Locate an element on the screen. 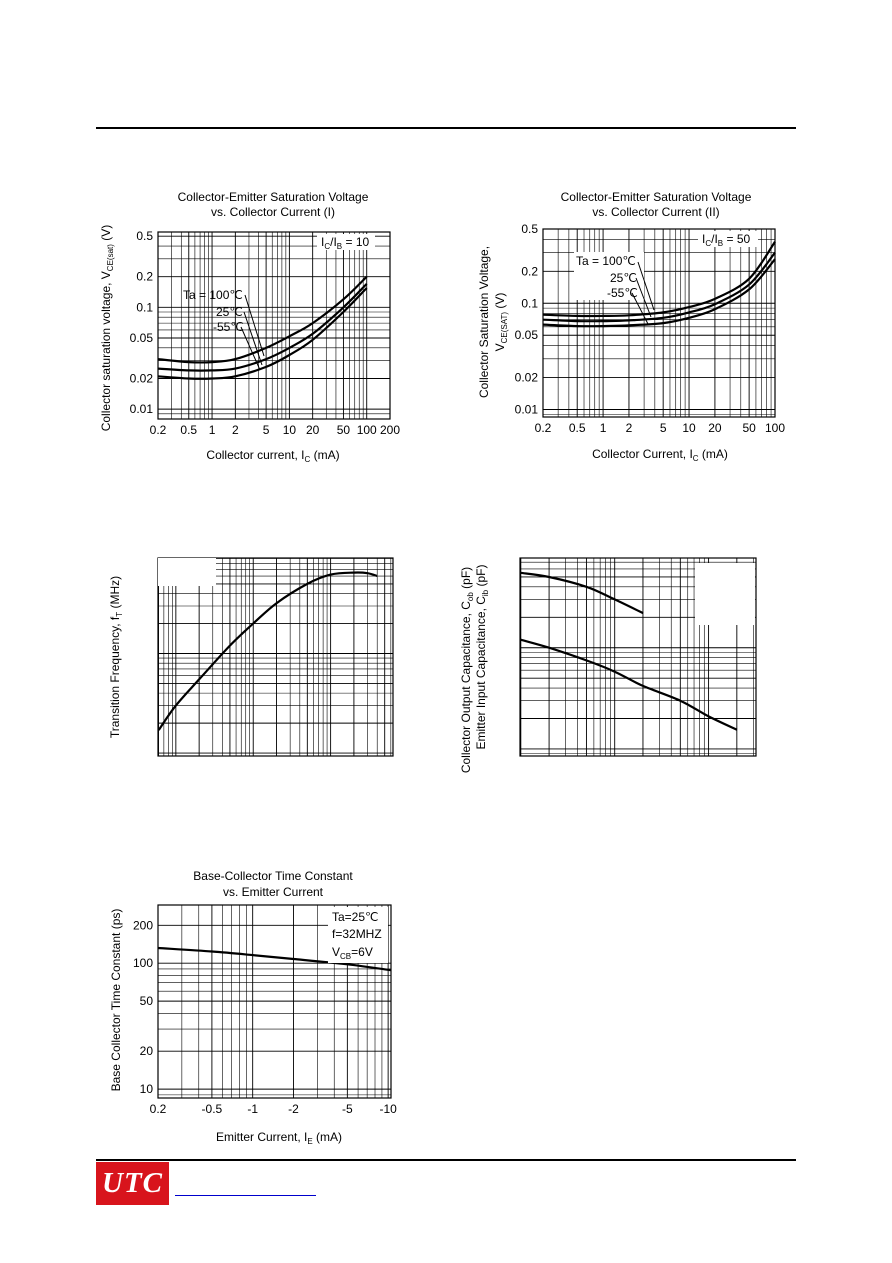 The image size is (892, 1263). y-tick-label: 20 is located at coordinates (147, 1051).